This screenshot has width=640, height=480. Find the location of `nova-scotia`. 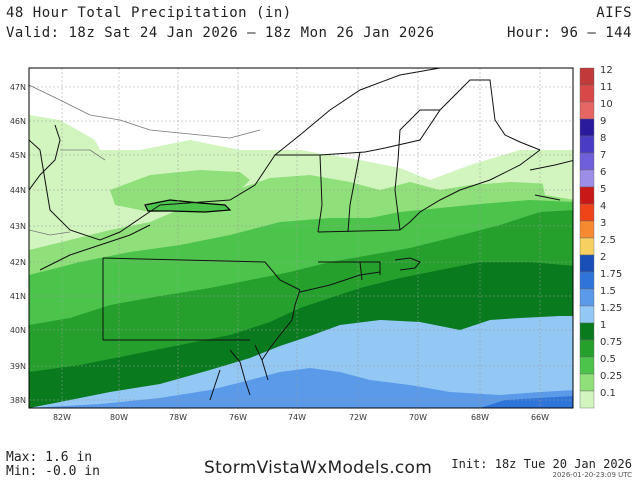

nova-scotia is located at coordinates (551, 180).